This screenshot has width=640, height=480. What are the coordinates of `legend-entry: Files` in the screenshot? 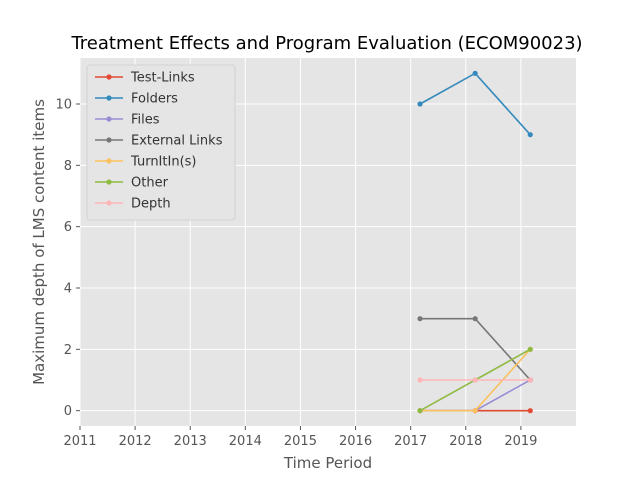 It's located at (127, 120).